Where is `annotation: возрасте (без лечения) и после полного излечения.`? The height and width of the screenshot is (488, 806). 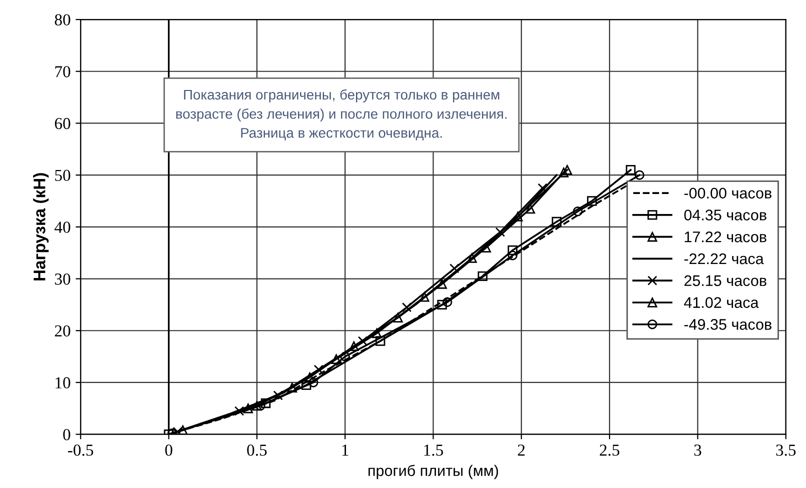 annotation: возрасте (без лечения) и после полного излечения. is located at coordinates (341, 115).